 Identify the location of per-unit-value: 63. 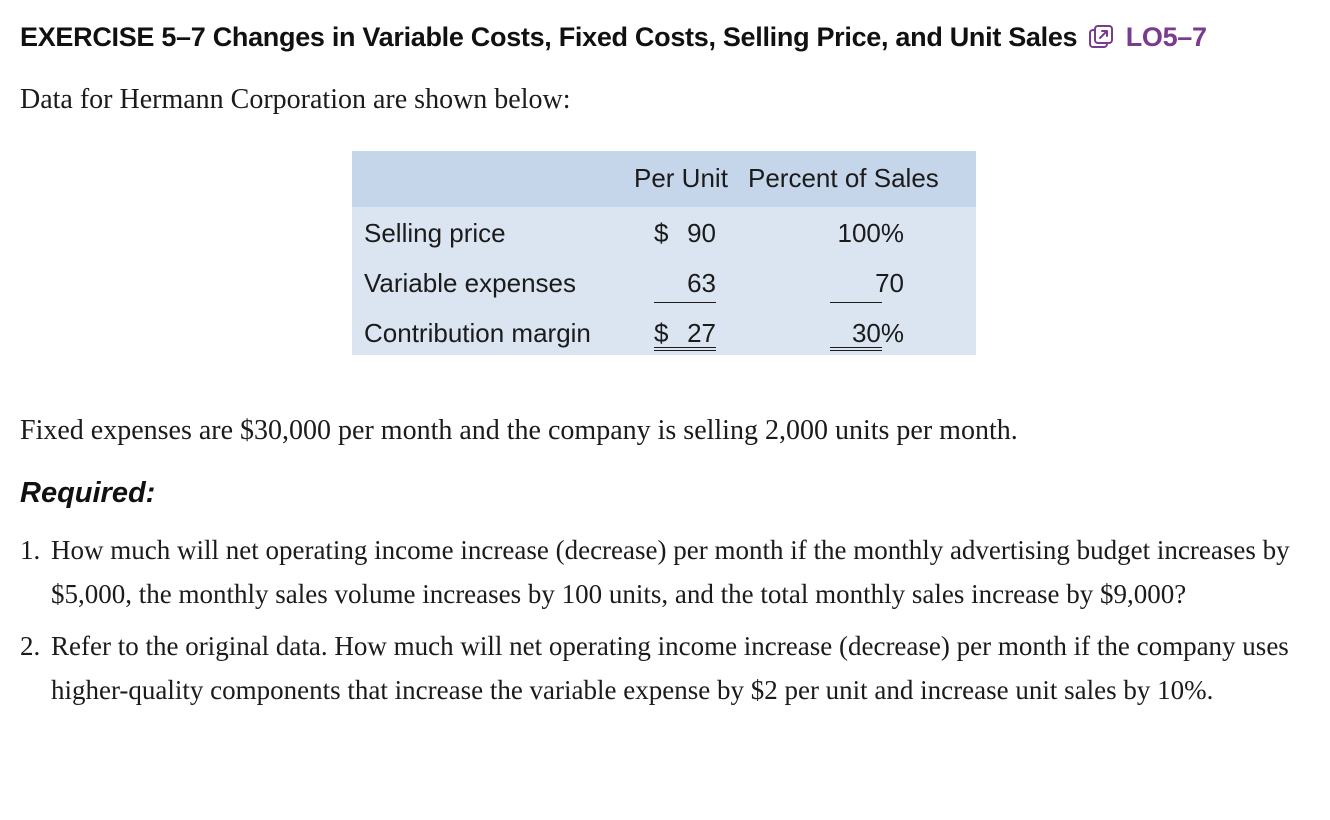
(680, 283).